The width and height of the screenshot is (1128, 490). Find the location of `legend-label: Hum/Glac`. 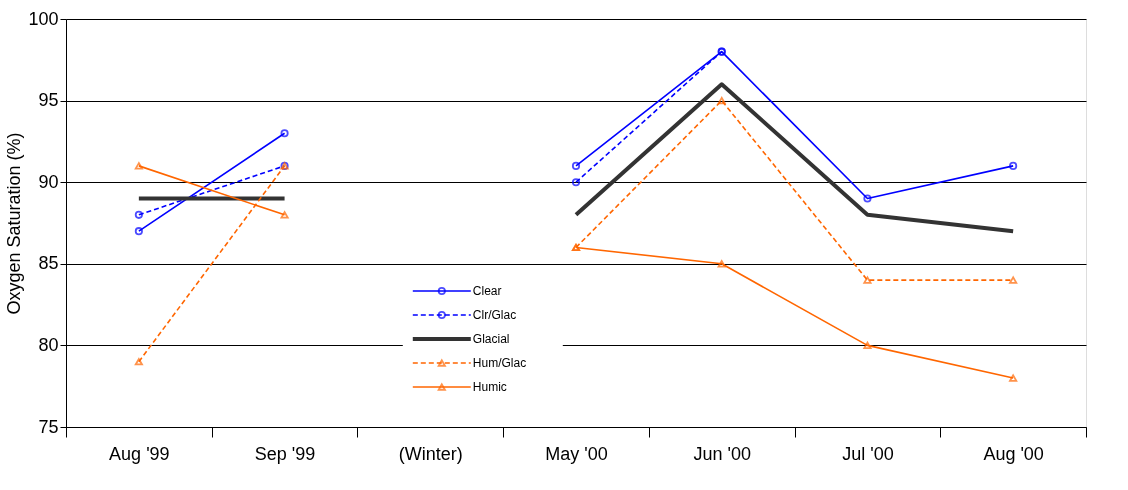

legend-label: Hum/Glac is located at coordinates (499, 363).